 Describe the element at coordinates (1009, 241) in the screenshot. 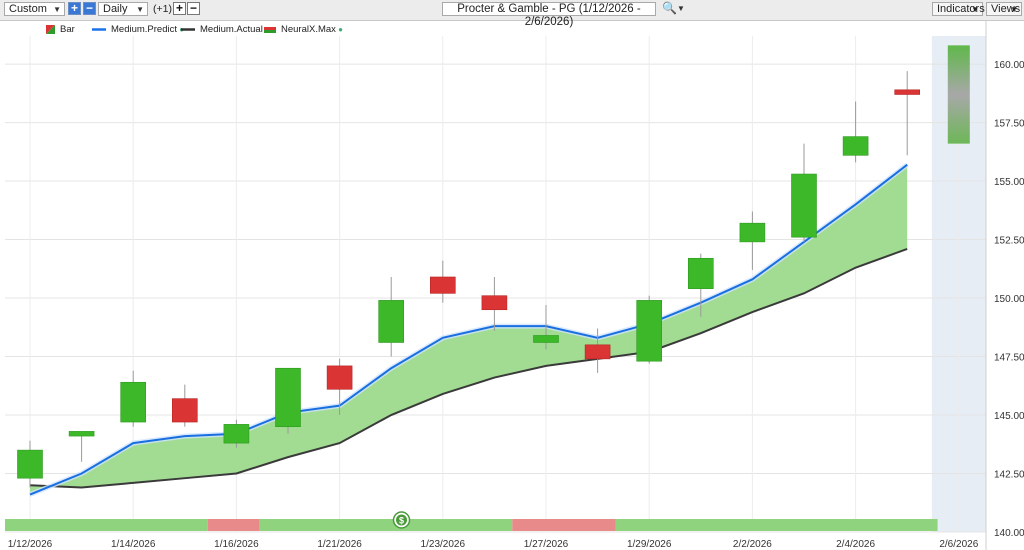

I see `y-tick-label: 152.50` at that location.